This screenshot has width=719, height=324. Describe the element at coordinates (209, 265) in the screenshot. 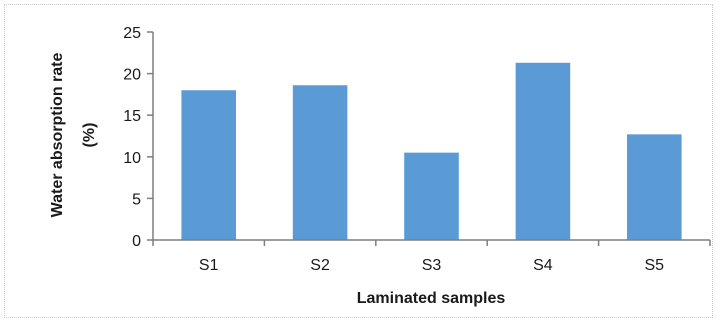

I see `x-tick-label-s1: S1` at that location.